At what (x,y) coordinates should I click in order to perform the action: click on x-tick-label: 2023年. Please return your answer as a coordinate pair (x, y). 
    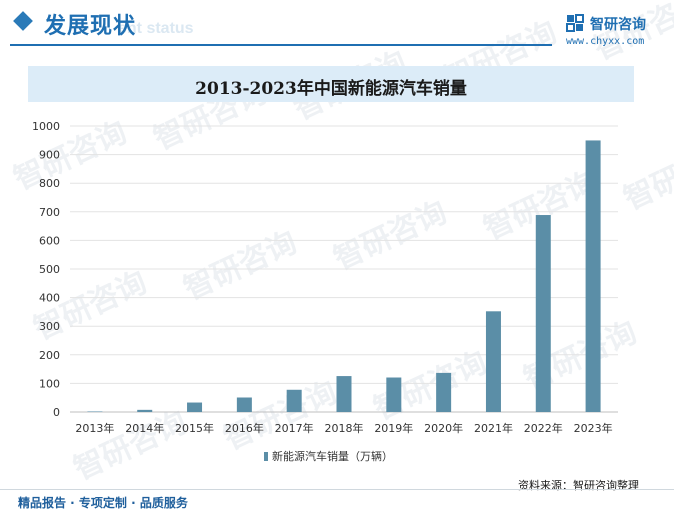
    Looking at the image, I should click on (593, 428).